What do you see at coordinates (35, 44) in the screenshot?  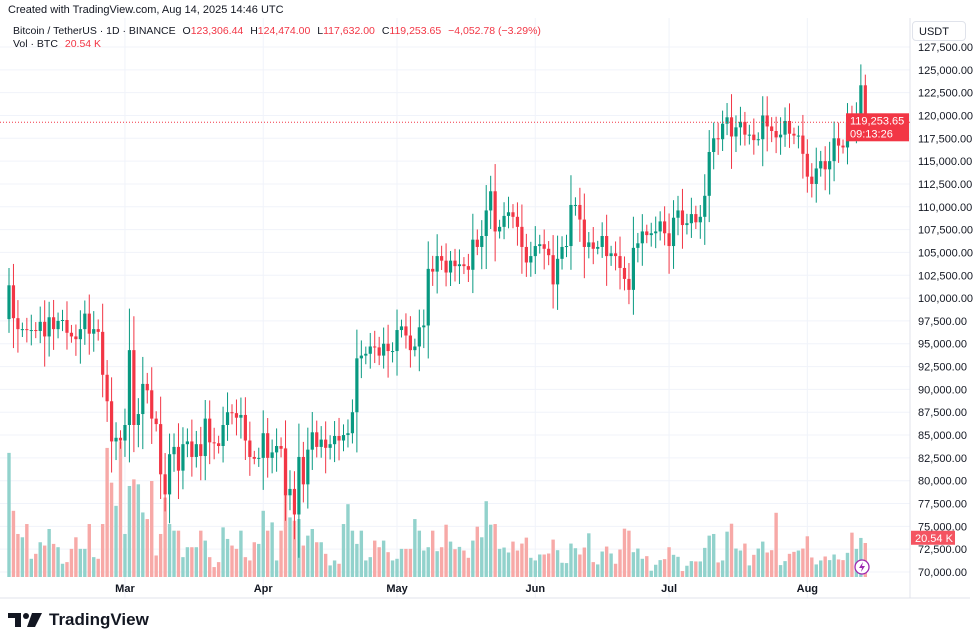 I see `volume-label: Vol · BTC` at bounding box center [35, 44].